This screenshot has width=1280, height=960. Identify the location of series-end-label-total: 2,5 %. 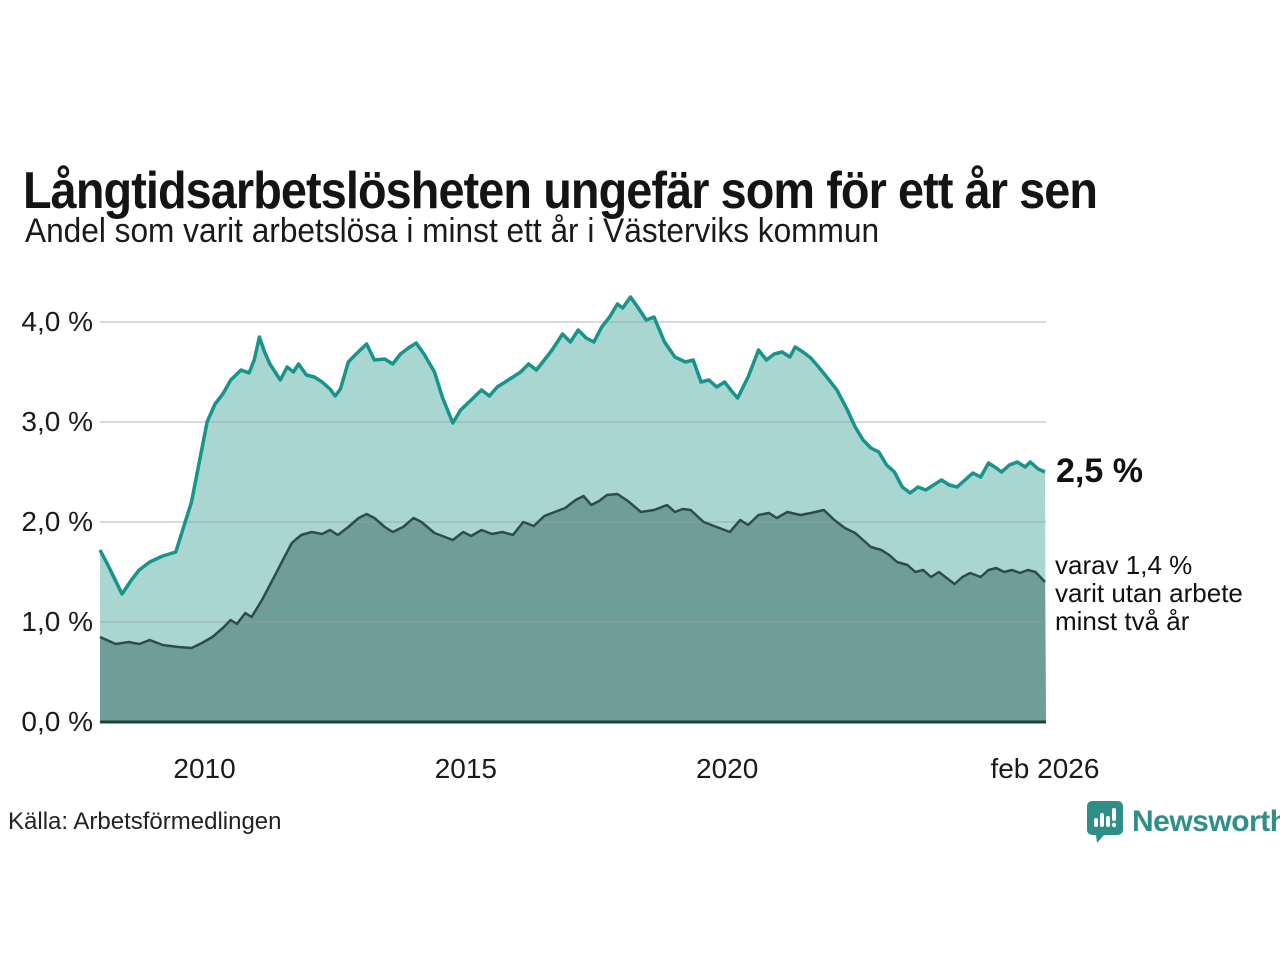
(1099, 471).